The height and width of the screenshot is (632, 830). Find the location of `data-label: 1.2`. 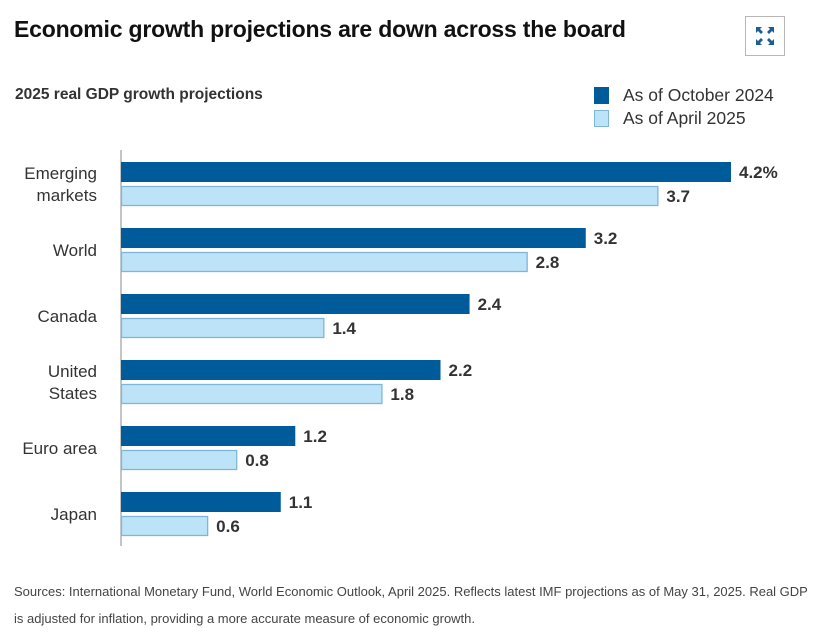

data-label: 1.2 is located at coordinates (315, 436).